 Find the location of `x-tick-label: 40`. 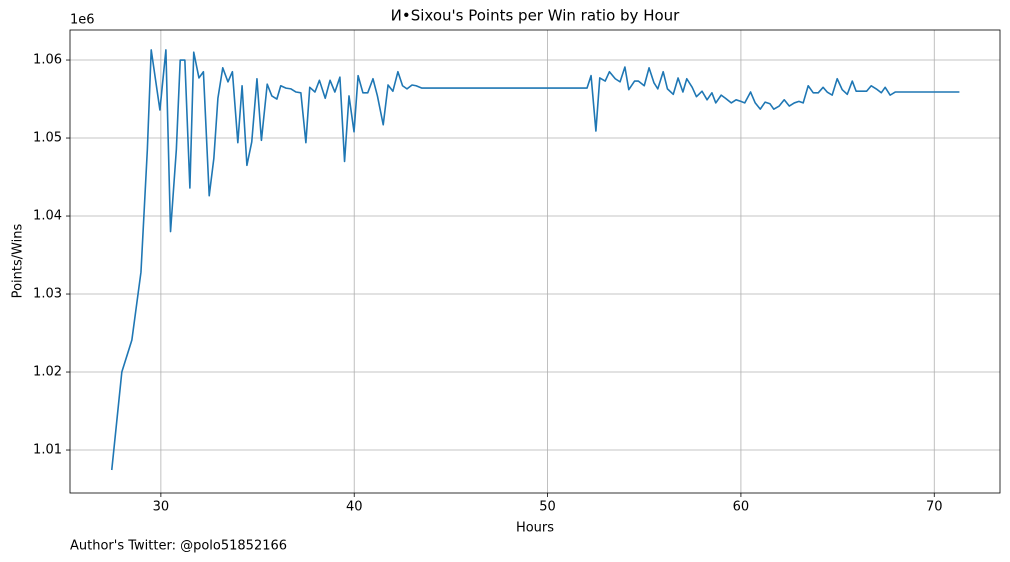

x-tick-label: 40 is located at coordinates (354, 507).